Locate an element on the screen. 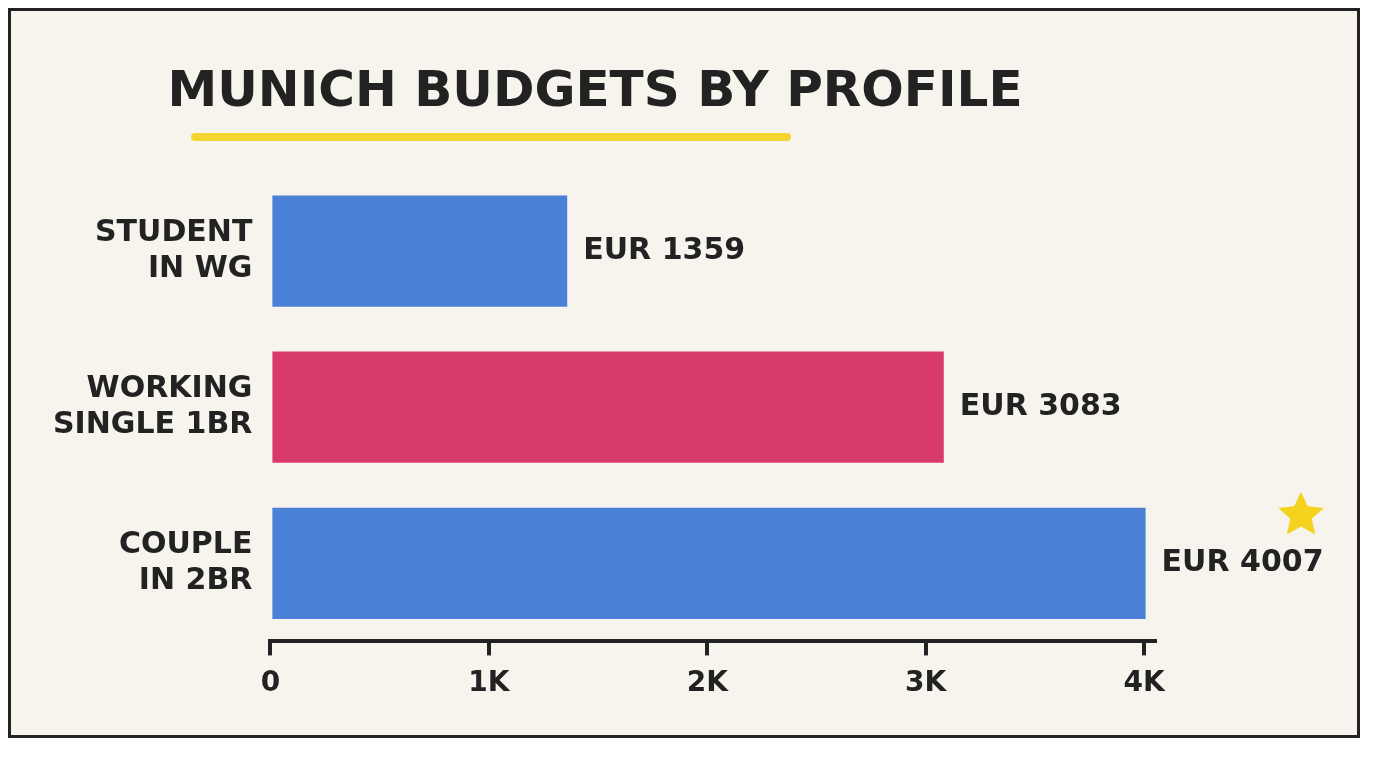 The width and height of the screenshot is (1376, 768). x-tick-label: 4K is located at coordinates (1144, 682).